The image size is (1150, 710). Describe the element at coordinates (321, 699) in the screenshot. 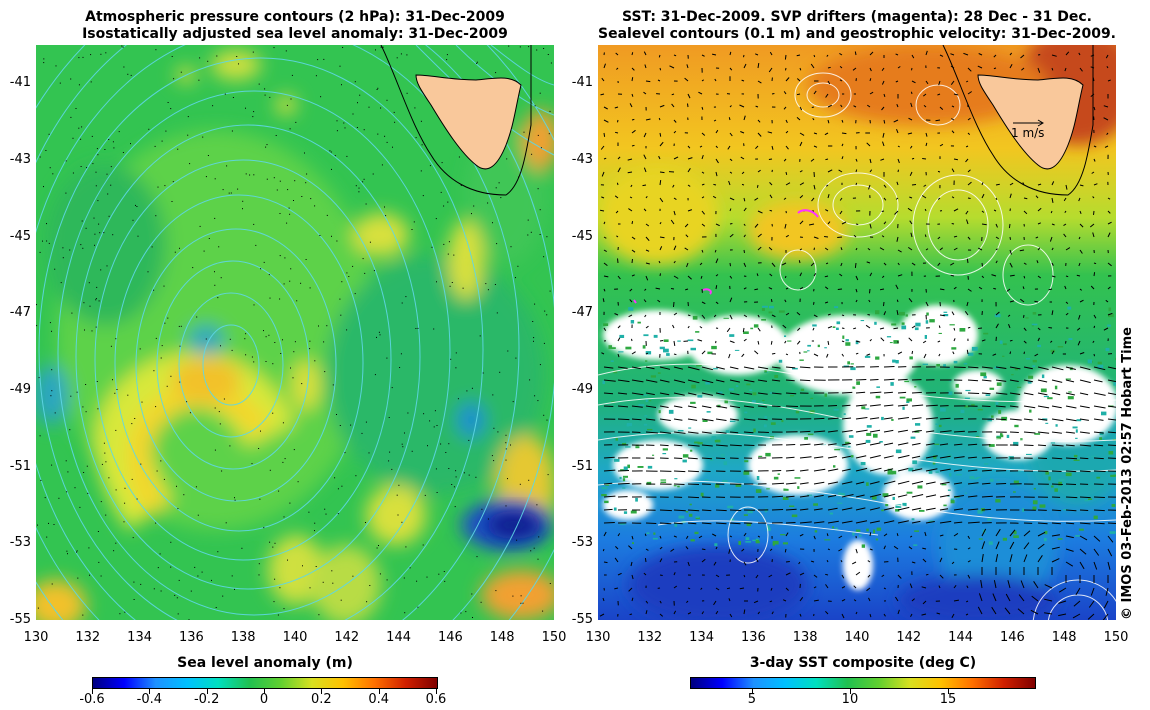

I see `left-colorbar-tick: 0.2` at that location.